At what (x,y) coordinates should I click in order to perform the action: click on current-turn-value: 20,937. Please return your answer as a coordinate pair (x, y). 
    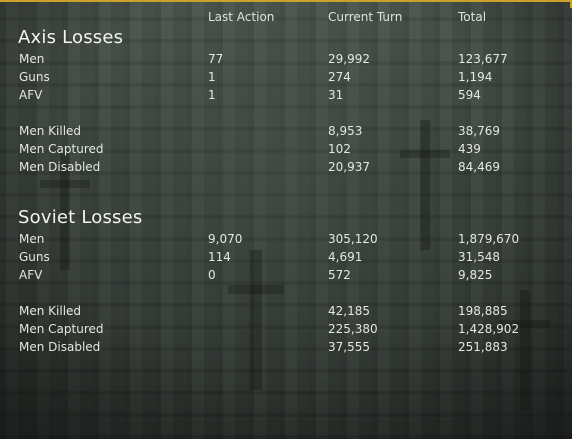
    Looking at the image, I should click on (349, 167).